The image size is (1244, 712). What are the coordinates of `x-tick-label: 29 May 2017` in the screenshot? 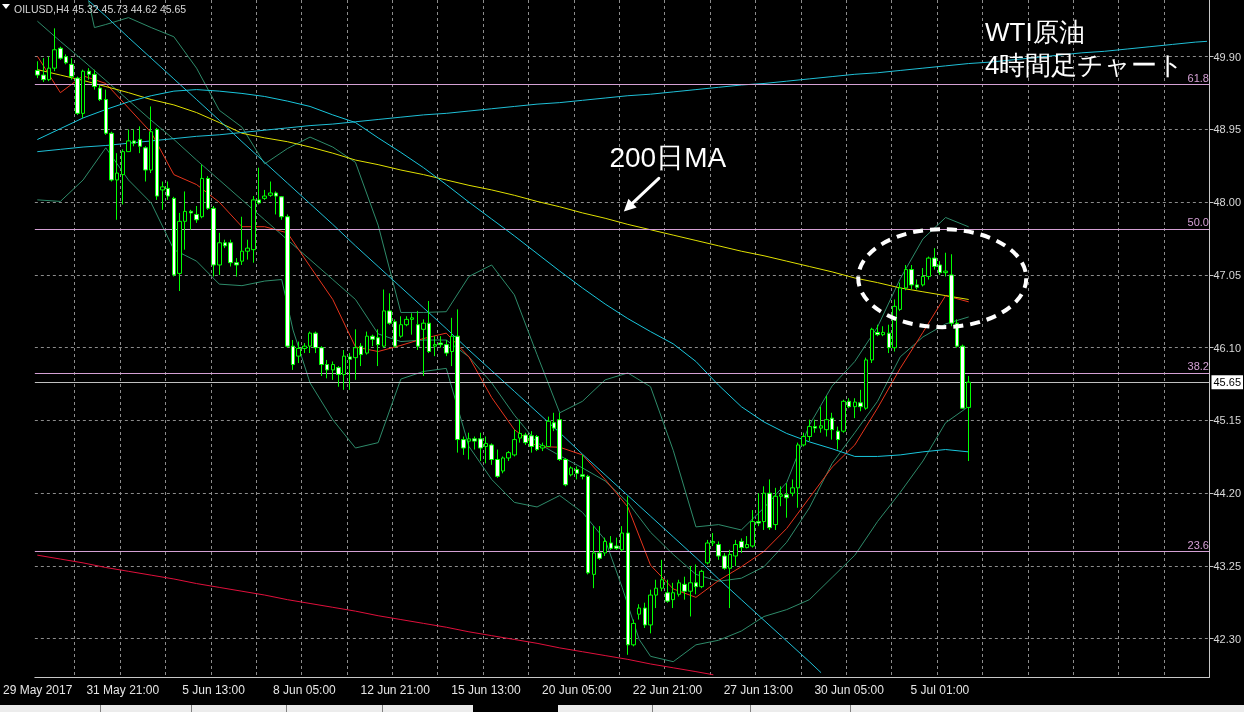 It's located at (37, 690).